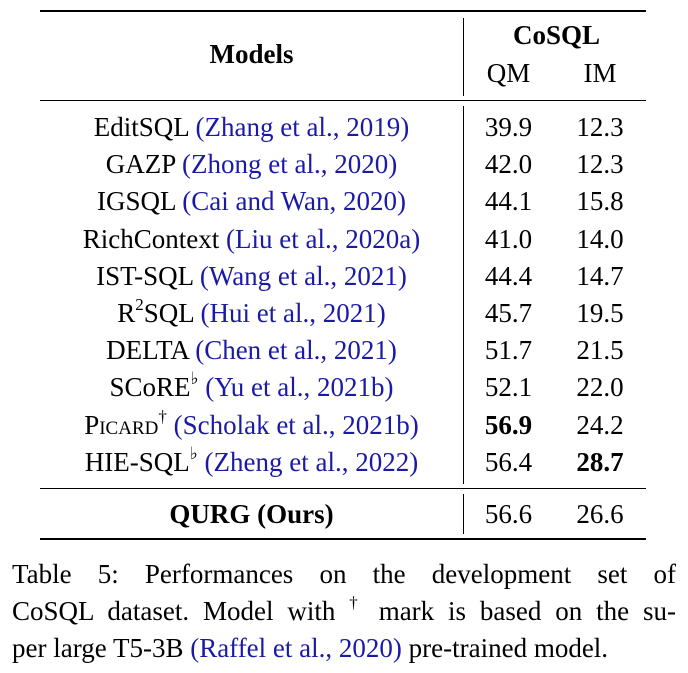  What do you see at coordinates (251, 514) in the screenshot?
I see `ours-model-name: QURG (Ours)` at bounding box center [251, 514].